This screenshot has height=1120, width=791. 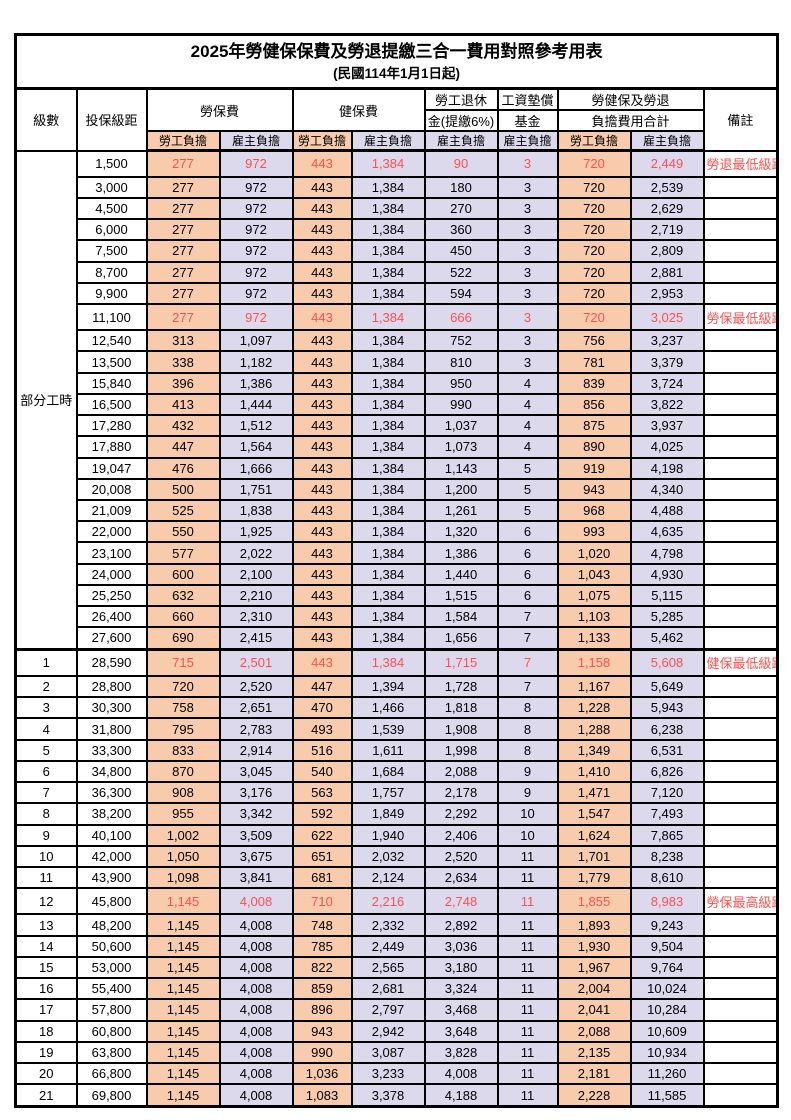 What do you see at coordinates (667, 1073) in the screenshot?
I see `value-cell: 11,260` at bounding box center [667, 1073].